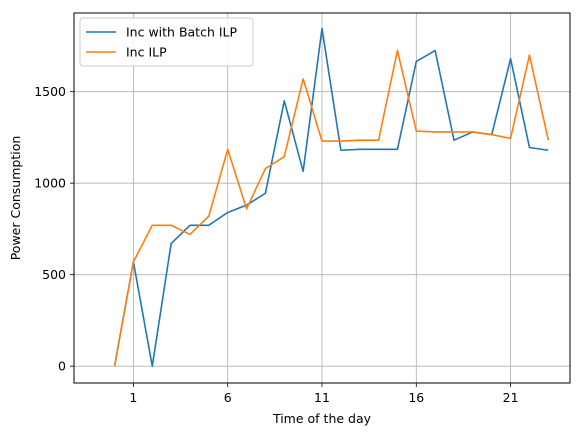  I want to click on x-tick-label: 1, so click(133, 397).